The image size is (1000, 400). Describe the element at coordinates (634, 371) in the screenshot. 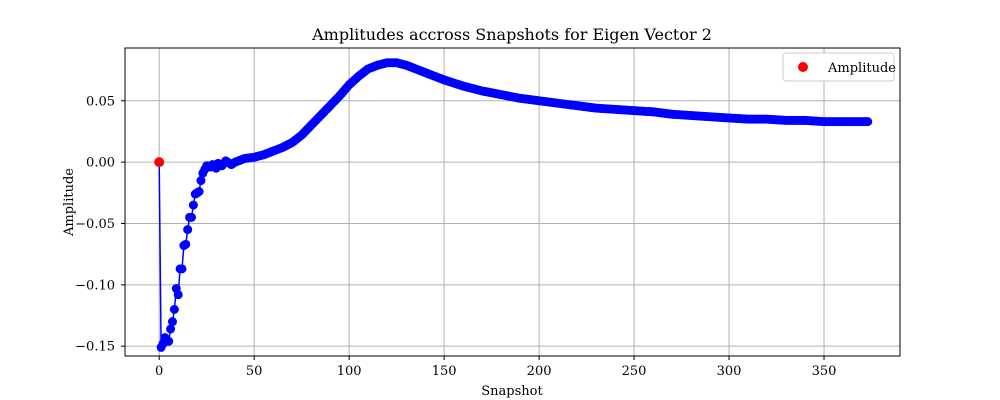

I see `x-tick-label: 250` at that location.